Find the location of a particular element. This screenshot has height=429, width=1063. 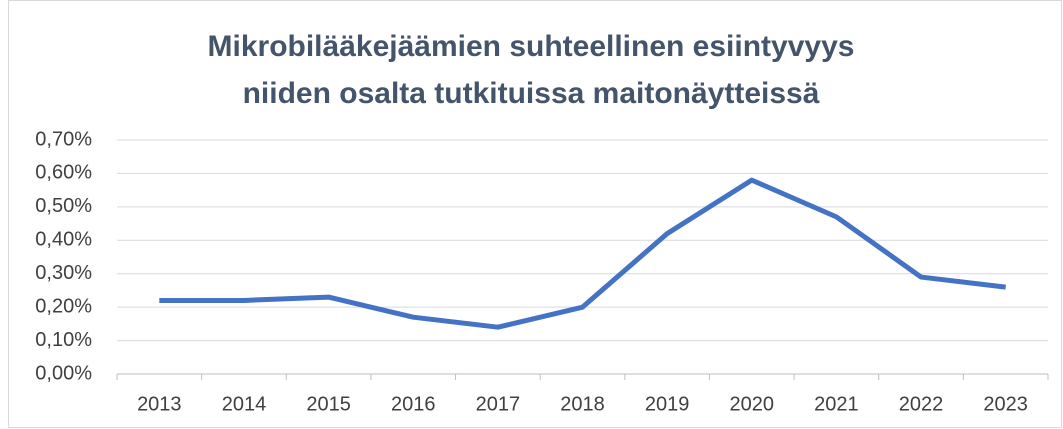

y-tick-label: 0,30% is located at coordinates (63, 273).